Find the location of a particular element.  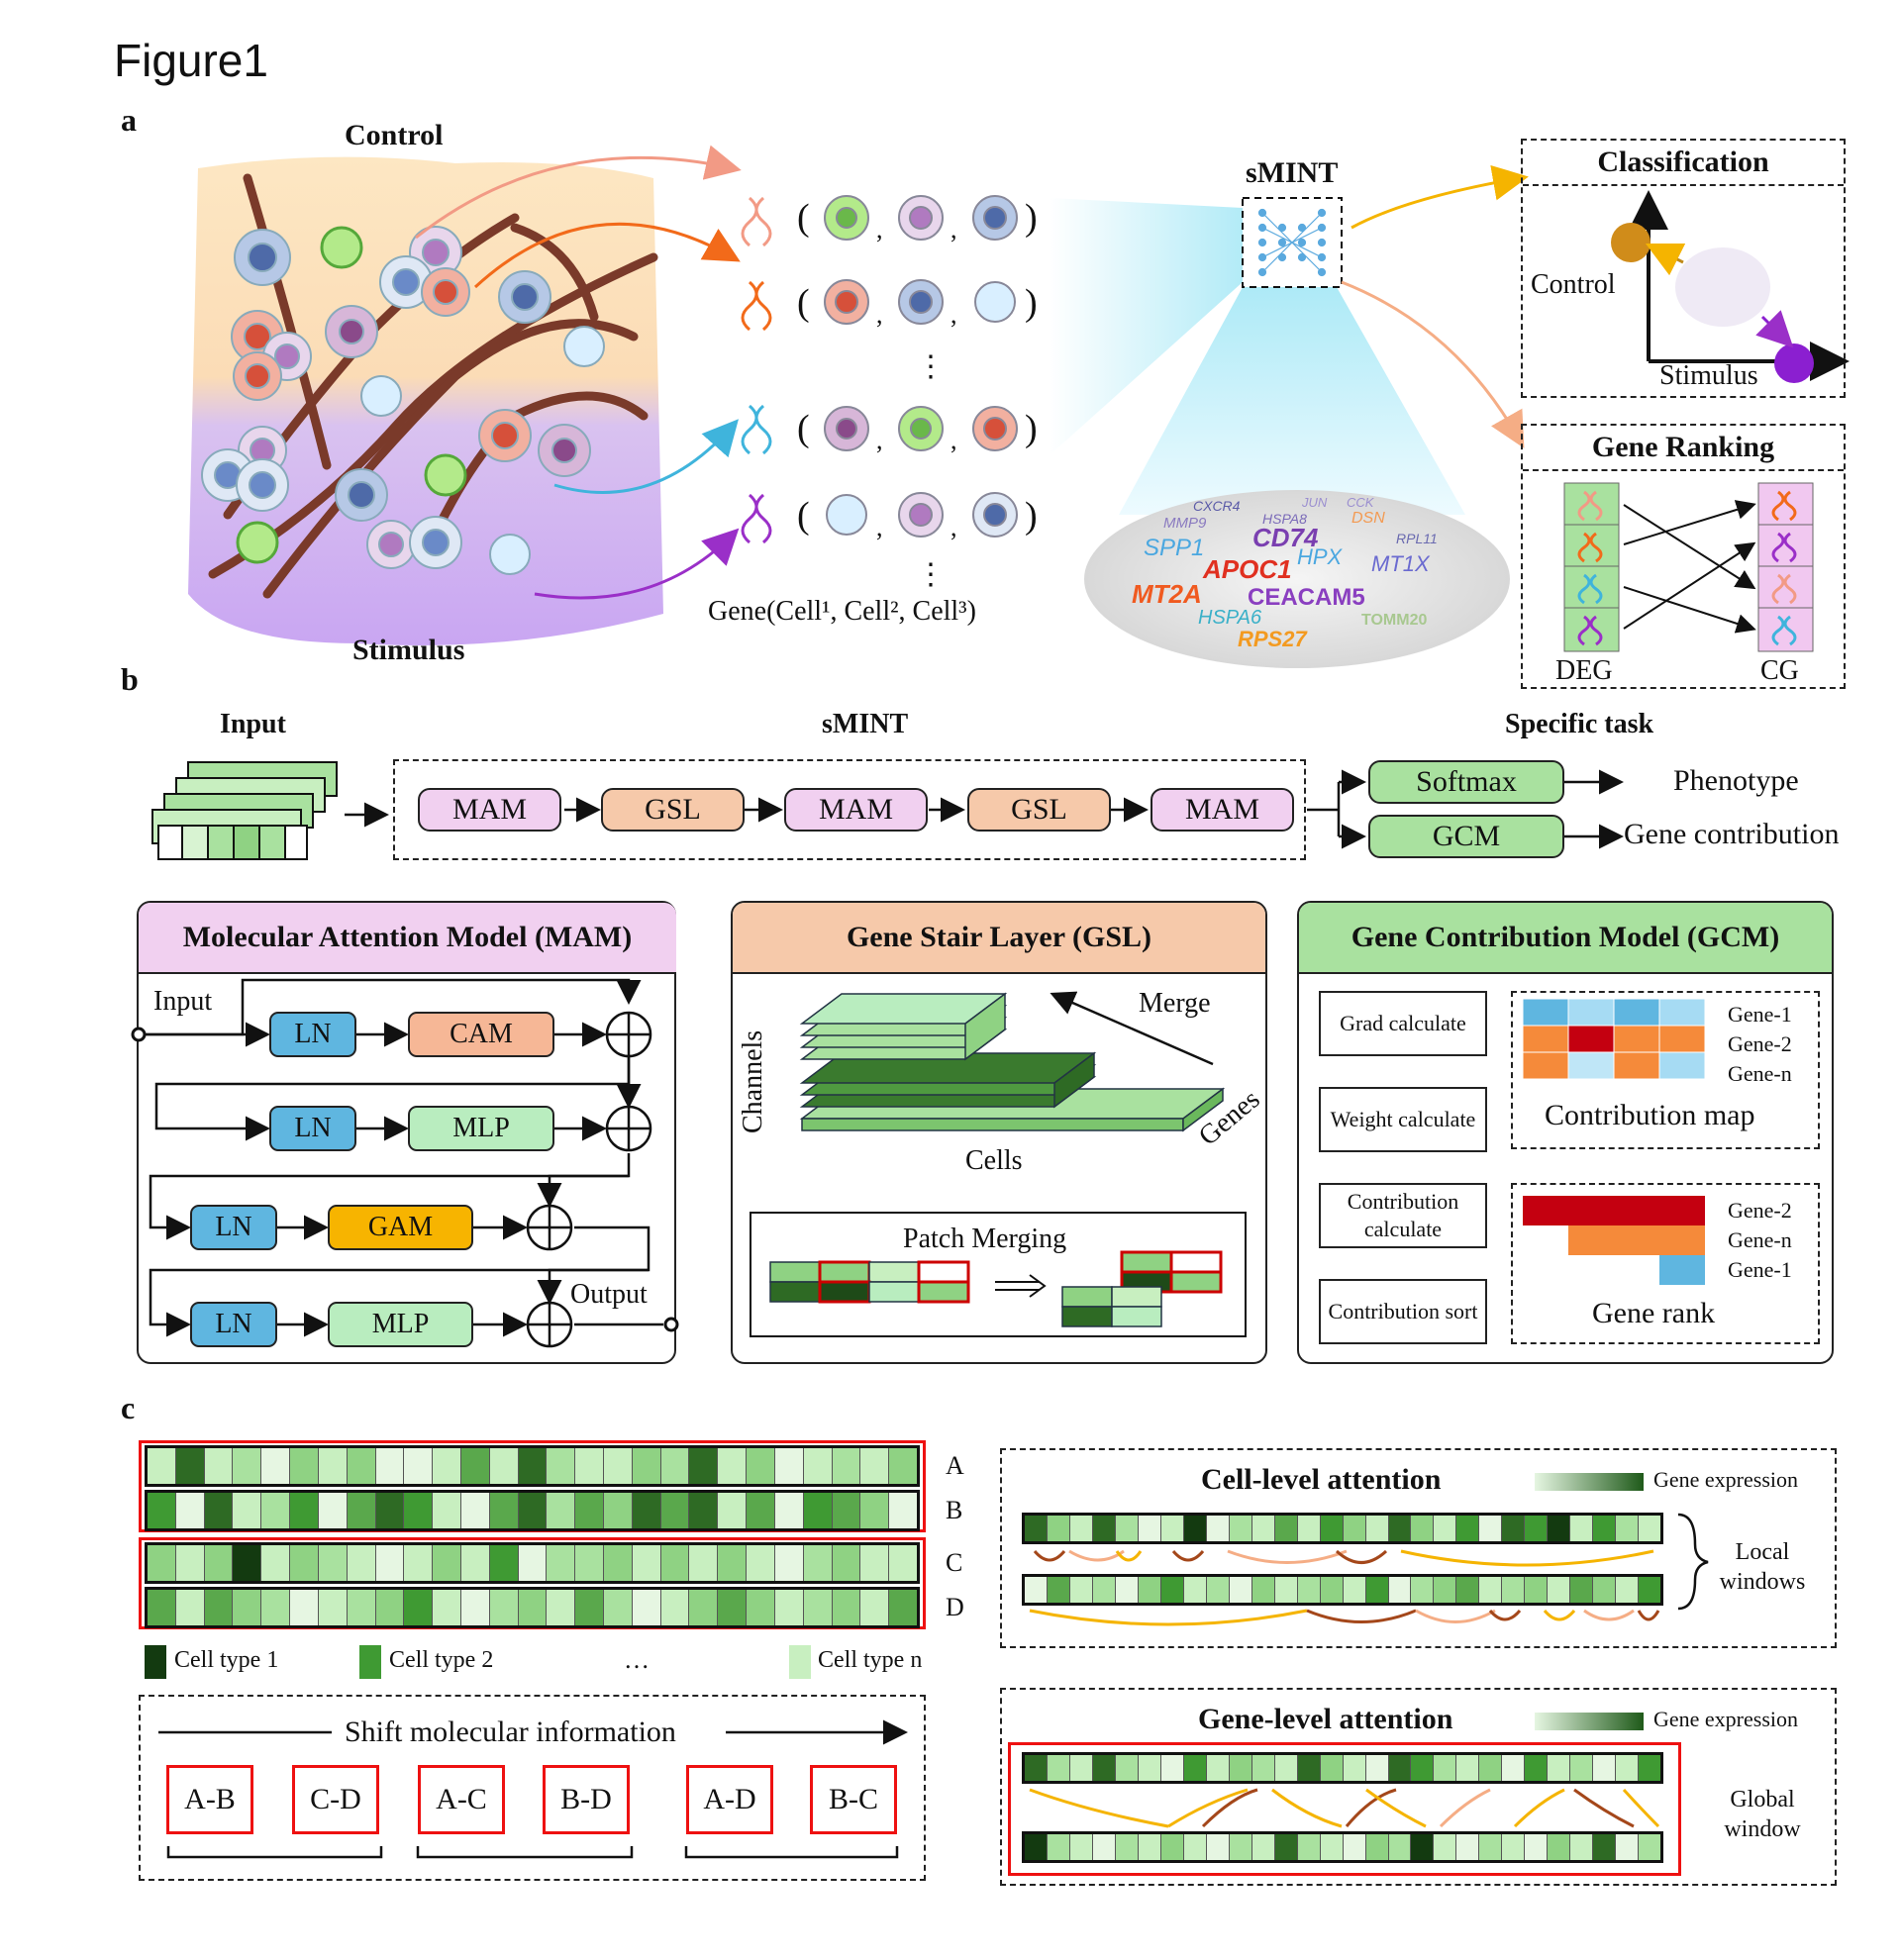

deg-label: DEG is located at coordinates (1584, 670).